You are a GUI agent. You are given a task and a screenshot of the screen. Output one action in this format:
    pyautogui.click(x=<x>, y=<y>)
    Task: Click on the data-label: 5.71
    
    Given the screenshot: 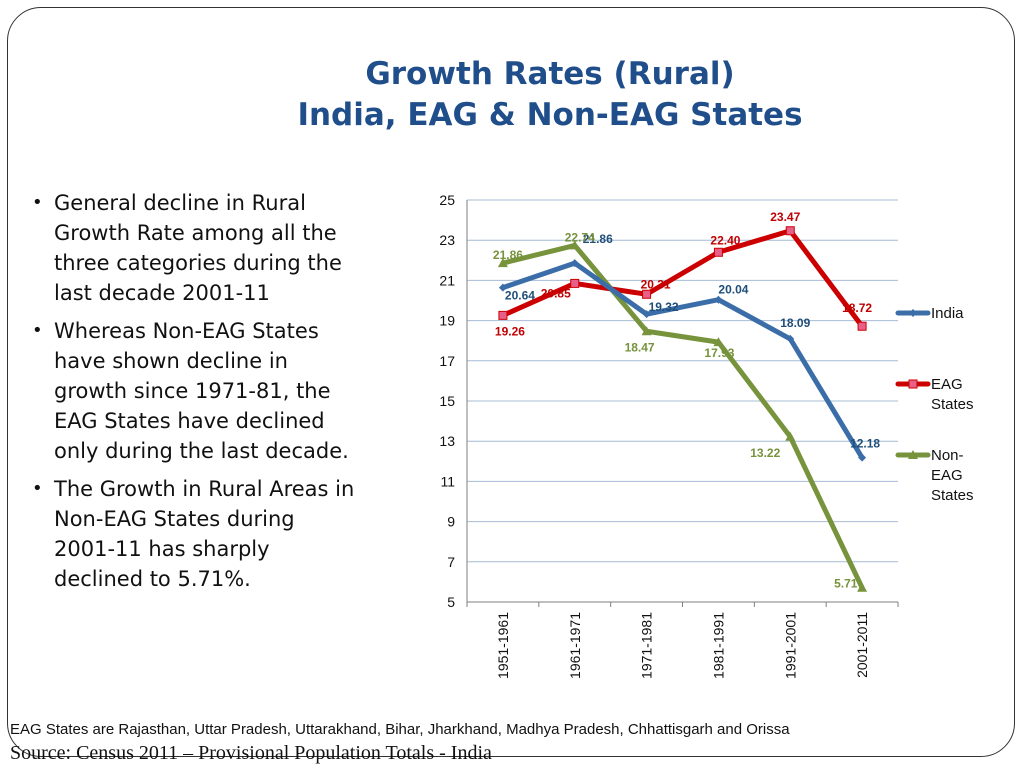 What is the action you would take?
    pyautogui.click(x=846, y=584)
    